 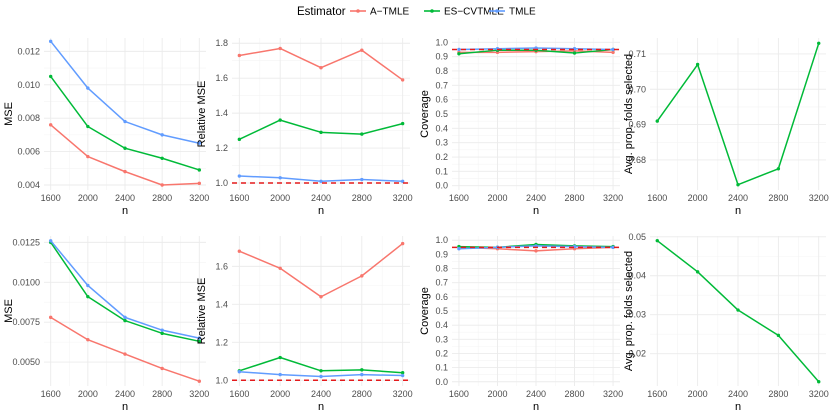 What do you see at coordinates (512, 12) in the screenshot?
I see `legend-entry-tmle: TMLE` at bounding box center [512, 12].